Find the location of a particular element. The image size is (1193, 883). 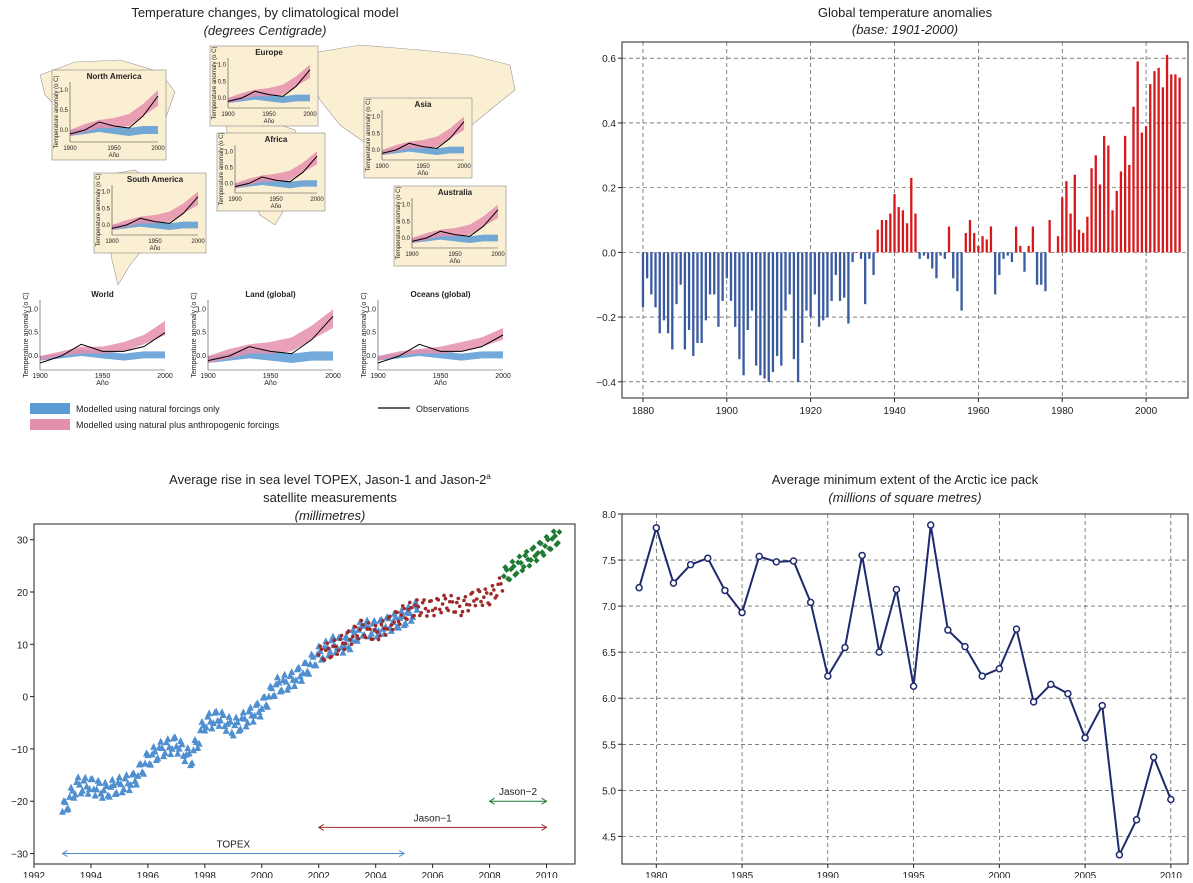

jason2-arrow-right is located at coordinates (544, 801).